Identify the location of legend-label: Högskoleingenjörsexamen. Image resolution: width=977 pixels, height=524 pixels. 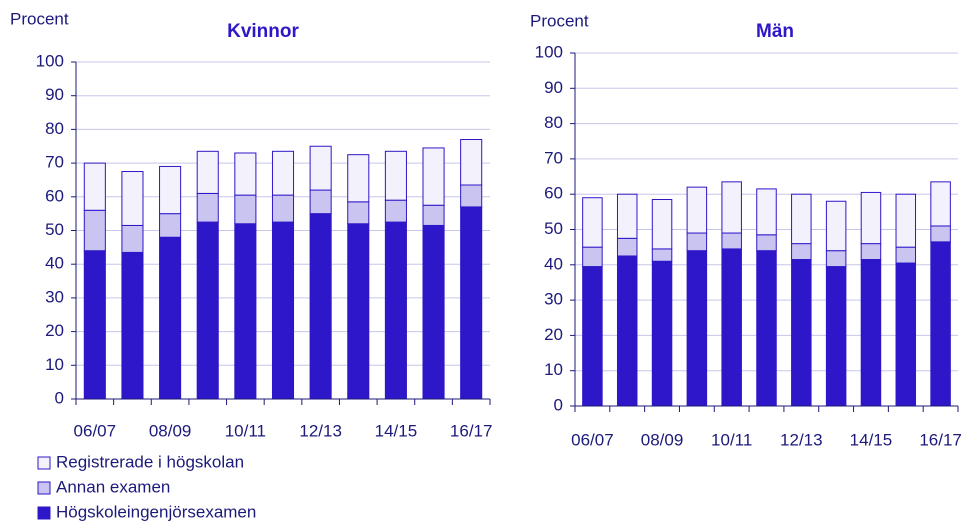
(156, 511).